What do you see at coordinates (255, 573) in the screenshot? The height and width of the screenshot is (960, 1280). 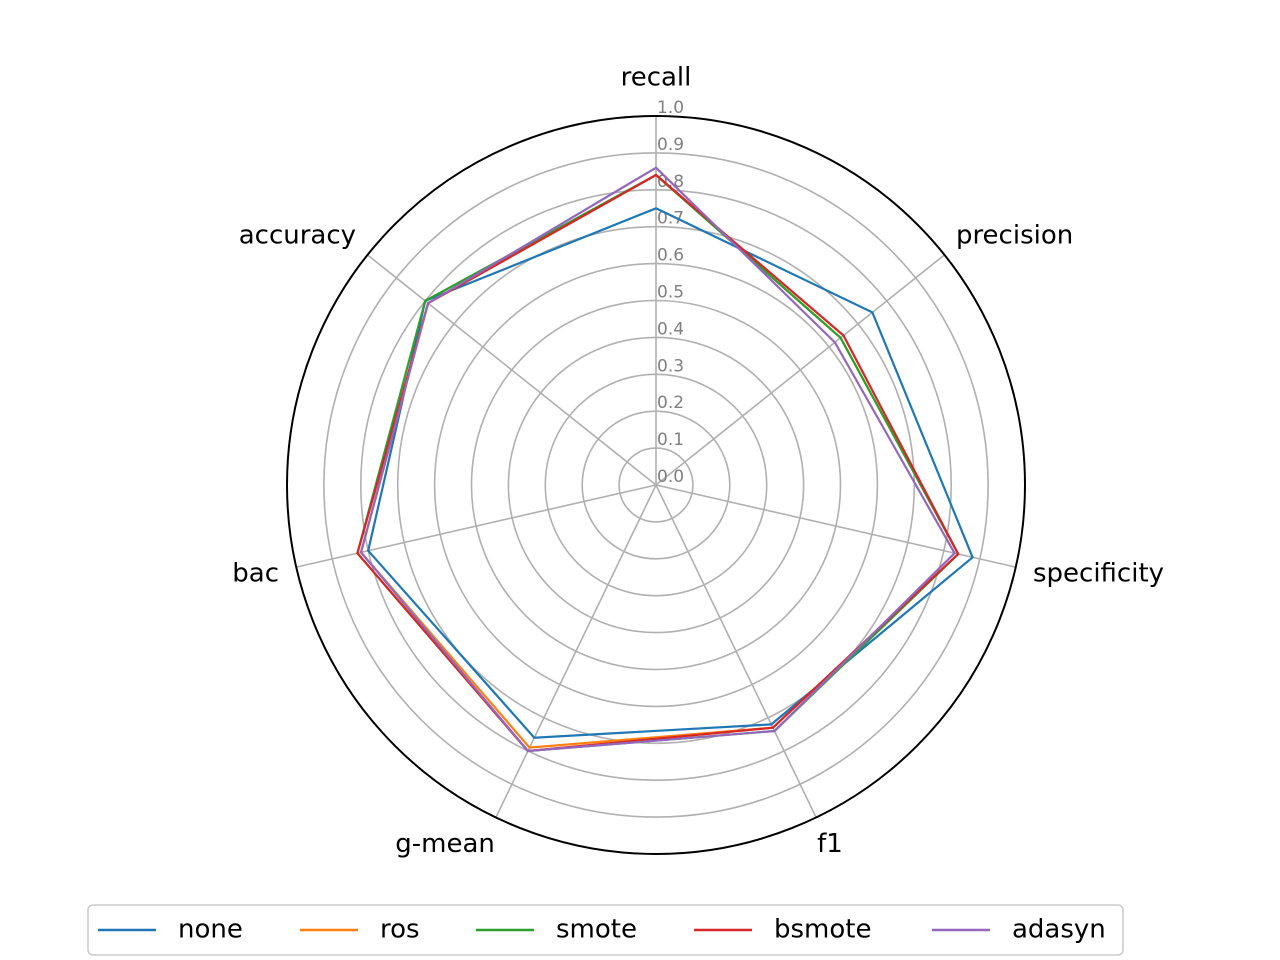 I see `axis-label-bac: bac` at bounding box center [255, 573].